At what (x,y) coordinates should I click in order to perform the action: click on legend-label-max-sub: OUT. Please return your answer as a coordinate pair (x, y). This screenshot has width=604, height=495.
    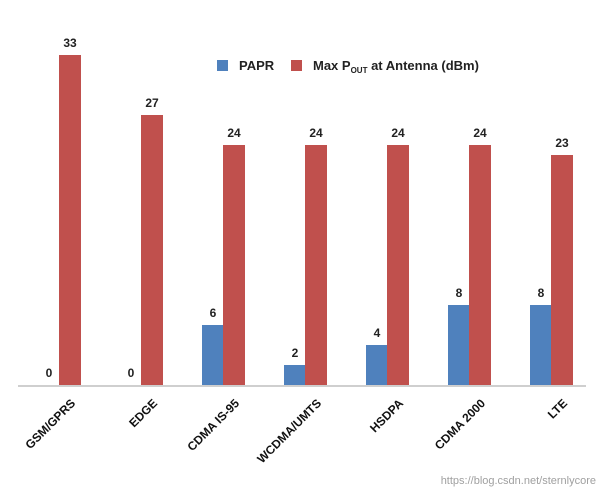
    Looking at the image, I should click on (359, 70).